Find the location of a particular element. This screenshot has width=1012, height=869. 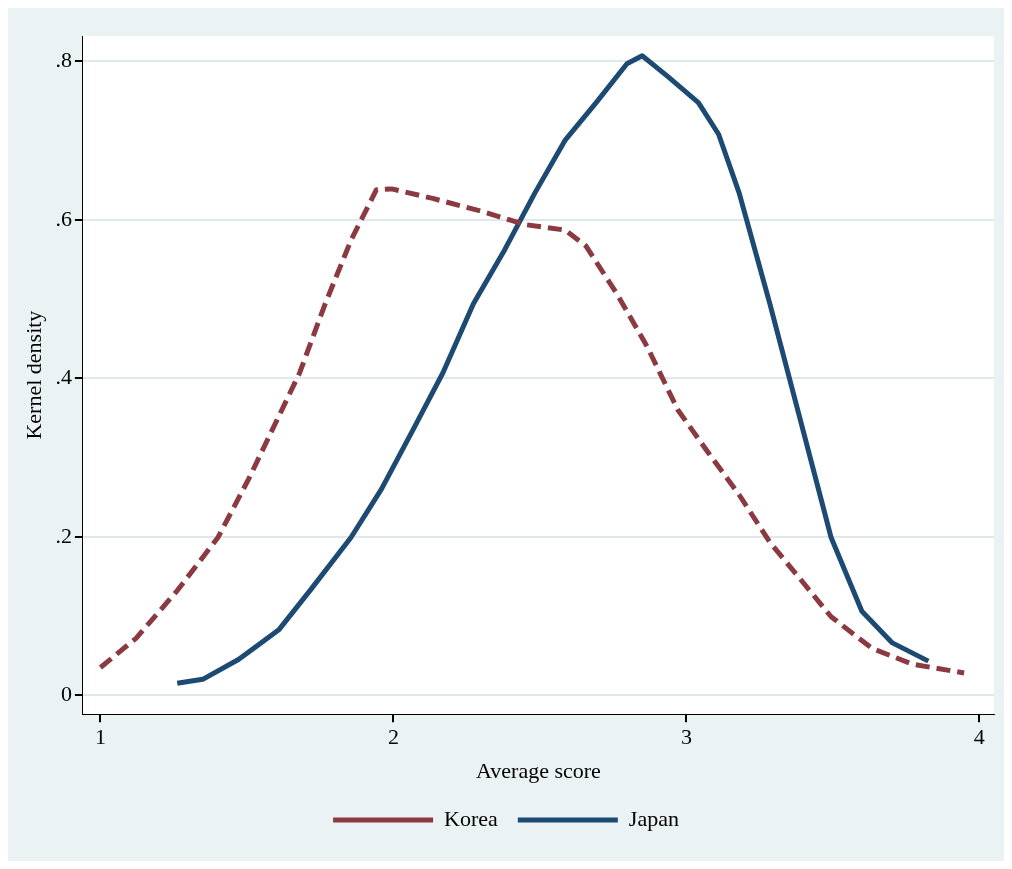

y-tick-label: .6 is located at coordinates (63, 218).